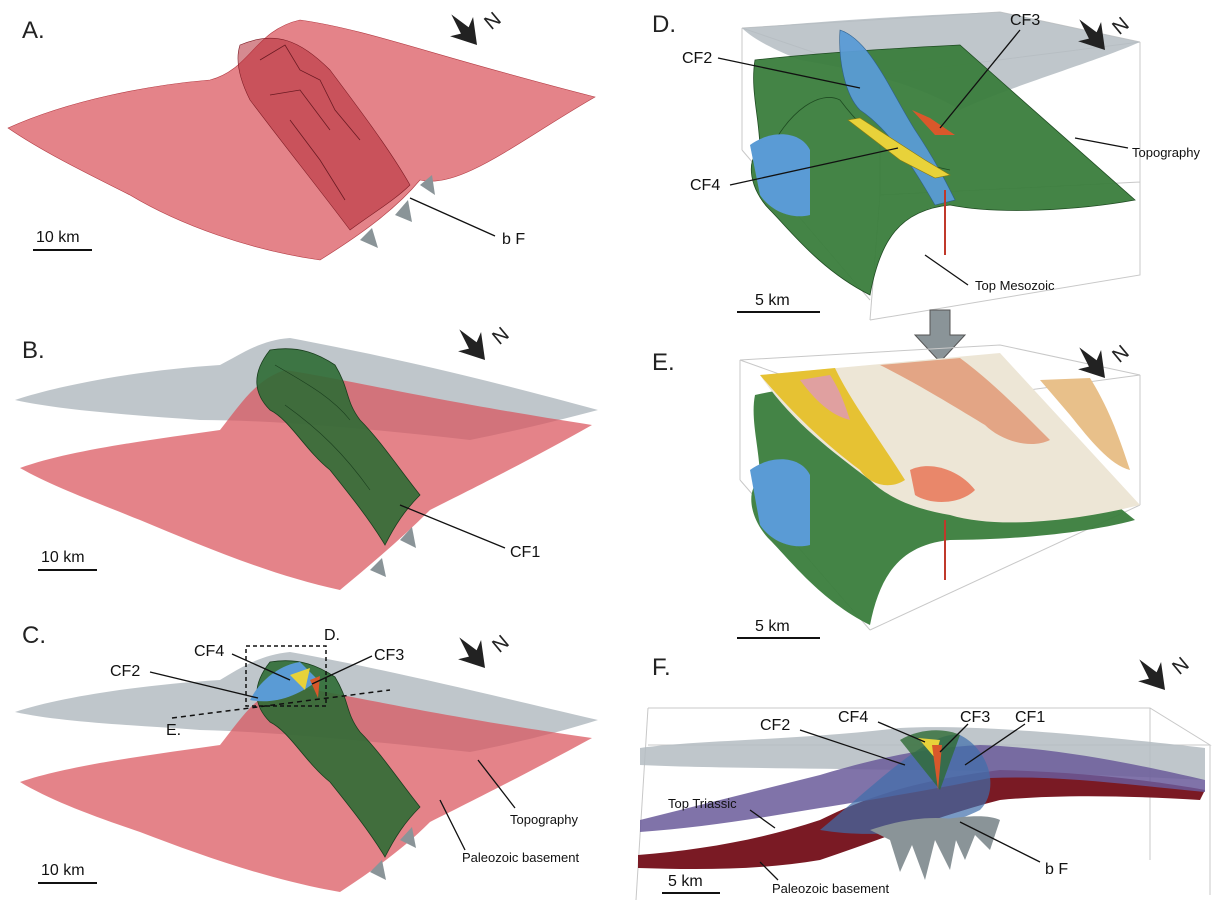 The width and height of the screenshot is (1215, 900). I want to click on label-paleozoic-f: Paleozoic basement, so click(830, 888).